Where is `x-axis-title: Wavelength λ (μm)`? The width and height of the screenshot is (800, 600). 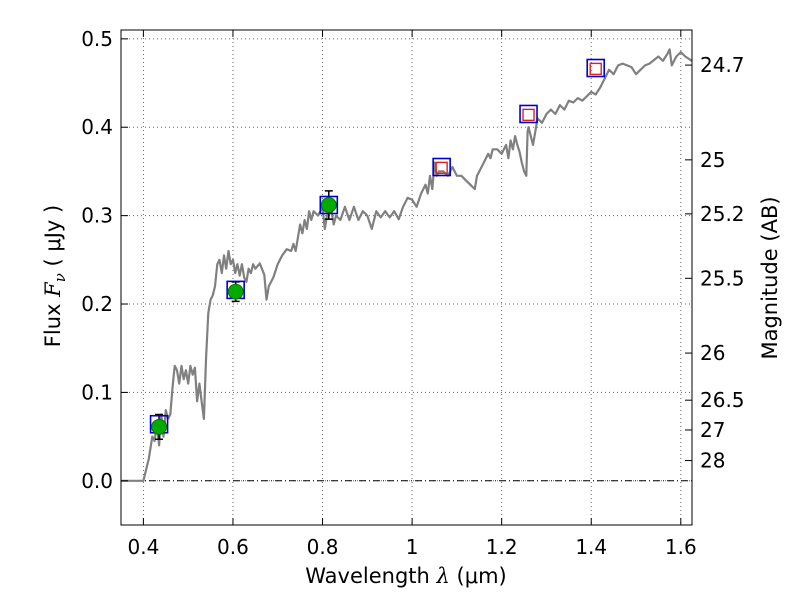 x-axis-title: Wavelength λ (μm) is located at coordinates (405, 576).